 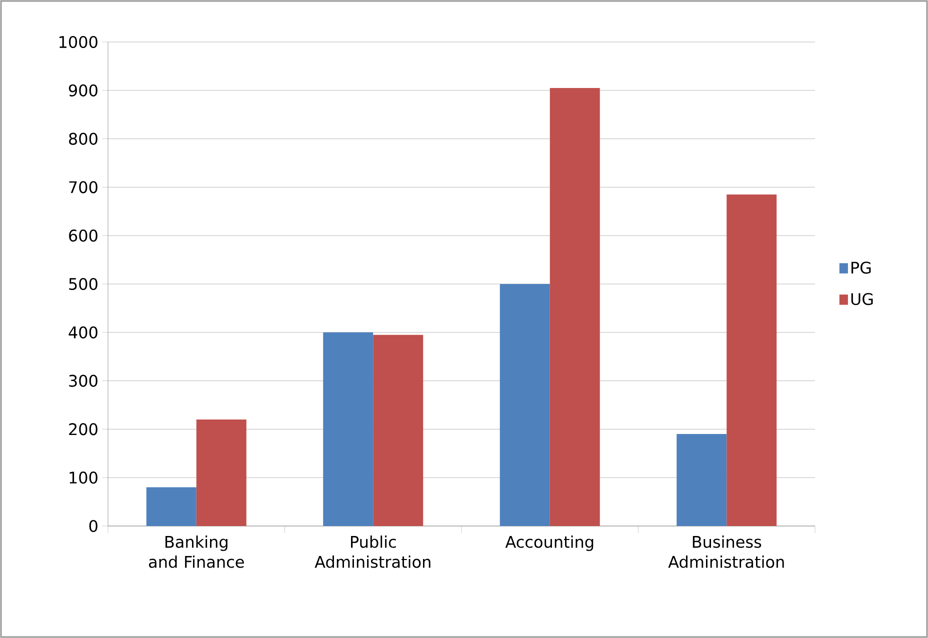 I want to click on y-tick-label: 700, so click(x=83, y=187).